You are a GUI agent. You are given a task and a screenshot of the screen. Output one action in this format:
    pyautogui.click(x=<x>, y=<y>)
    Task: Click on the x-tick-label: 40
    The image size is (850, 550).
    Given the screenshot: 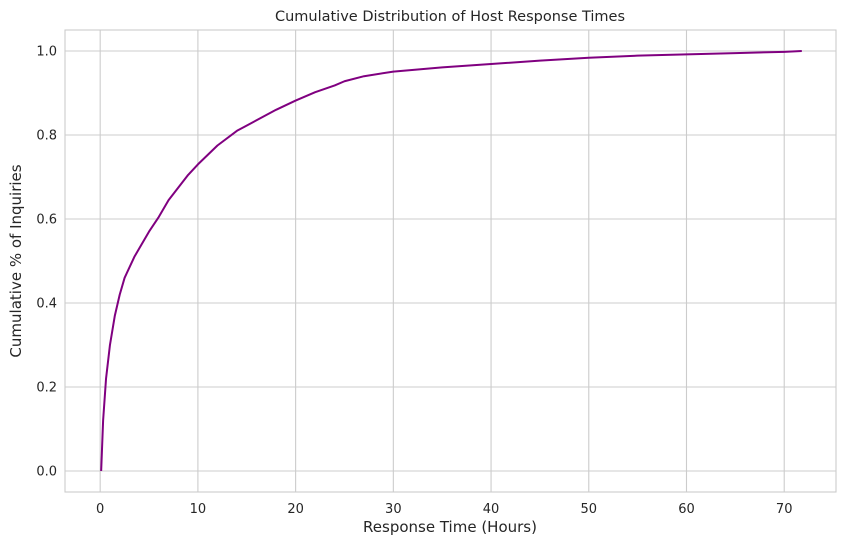 What is the action you would take?
    pyautogui.click(x=491, y=509)
    